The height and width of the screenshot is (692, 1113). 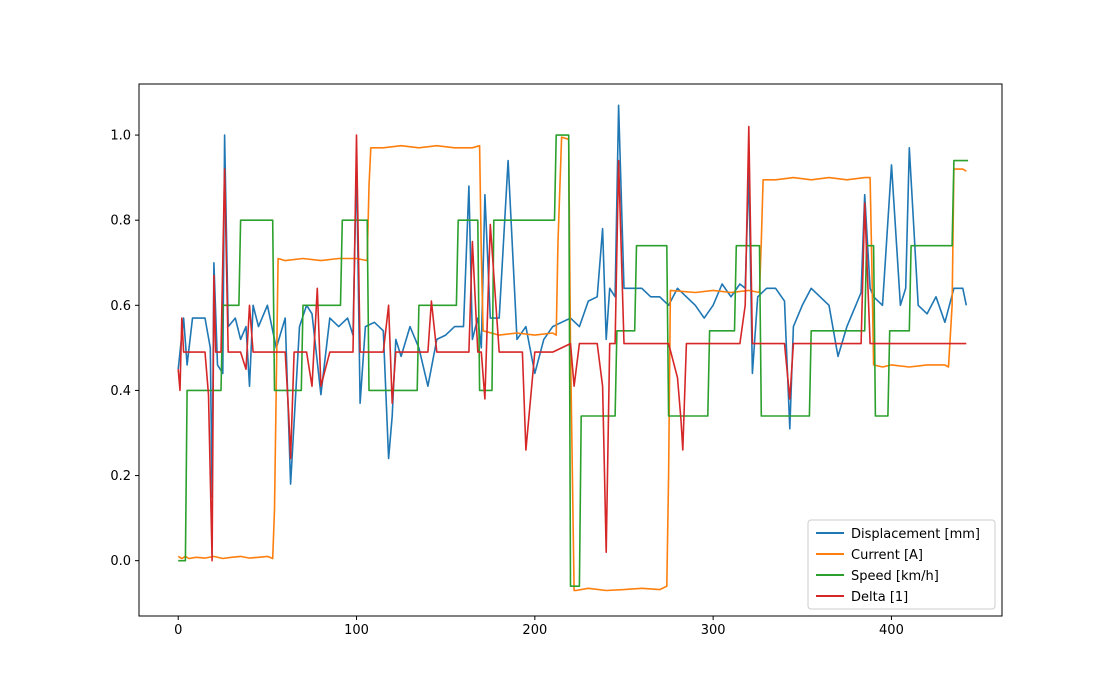 What do you see at coordinates (879, 597) in the screenshot?
I see `legend-label-delta-1: Delta [1]` at bounding box center [879, 597].